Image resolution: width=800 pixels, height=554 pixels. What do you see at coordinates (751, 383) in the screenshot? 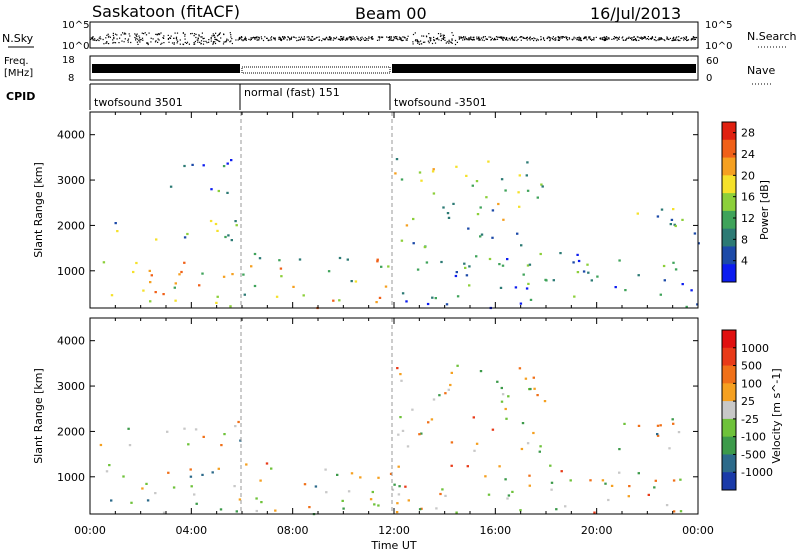
I see `colorbar-tick-label: 100` at bounding box center [751, 383].